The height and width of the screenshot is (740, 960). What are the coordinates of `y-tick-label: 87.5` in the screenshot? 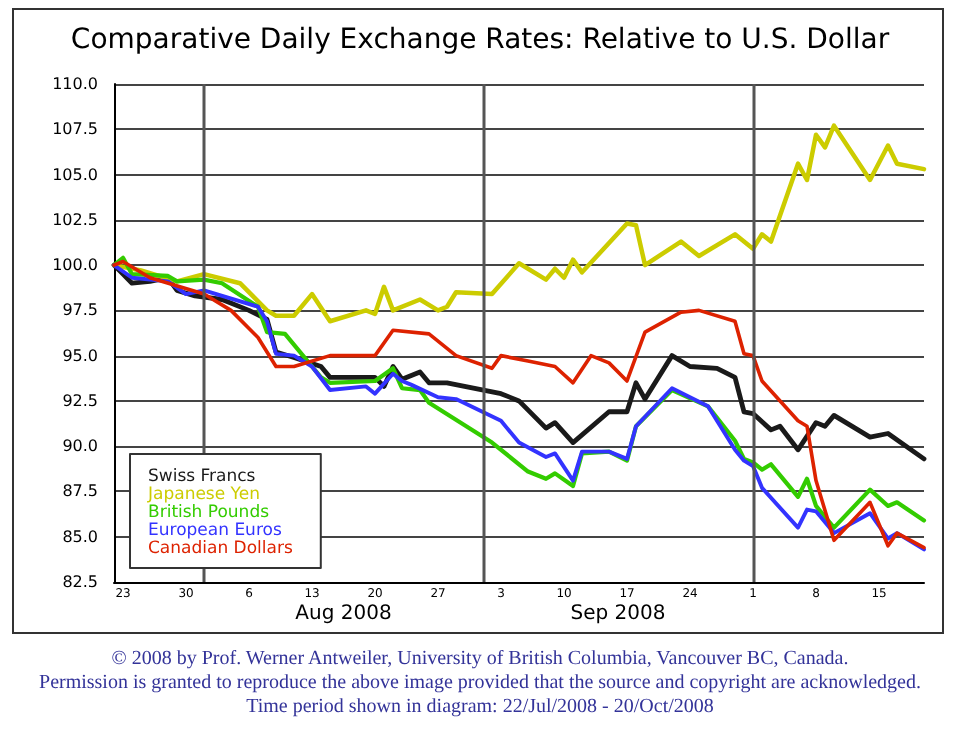 It's located at (80, 491).